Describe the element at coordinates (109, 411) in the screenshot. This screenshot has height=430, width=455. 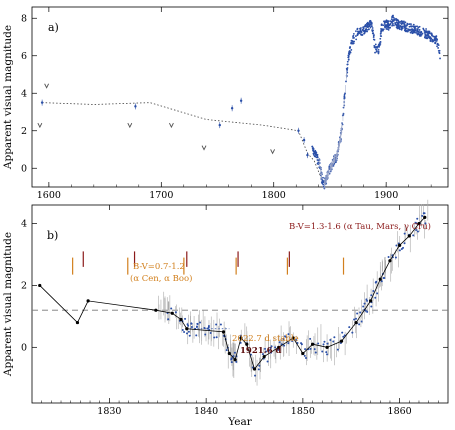
I see `x-tick-label: 1830` at that location.